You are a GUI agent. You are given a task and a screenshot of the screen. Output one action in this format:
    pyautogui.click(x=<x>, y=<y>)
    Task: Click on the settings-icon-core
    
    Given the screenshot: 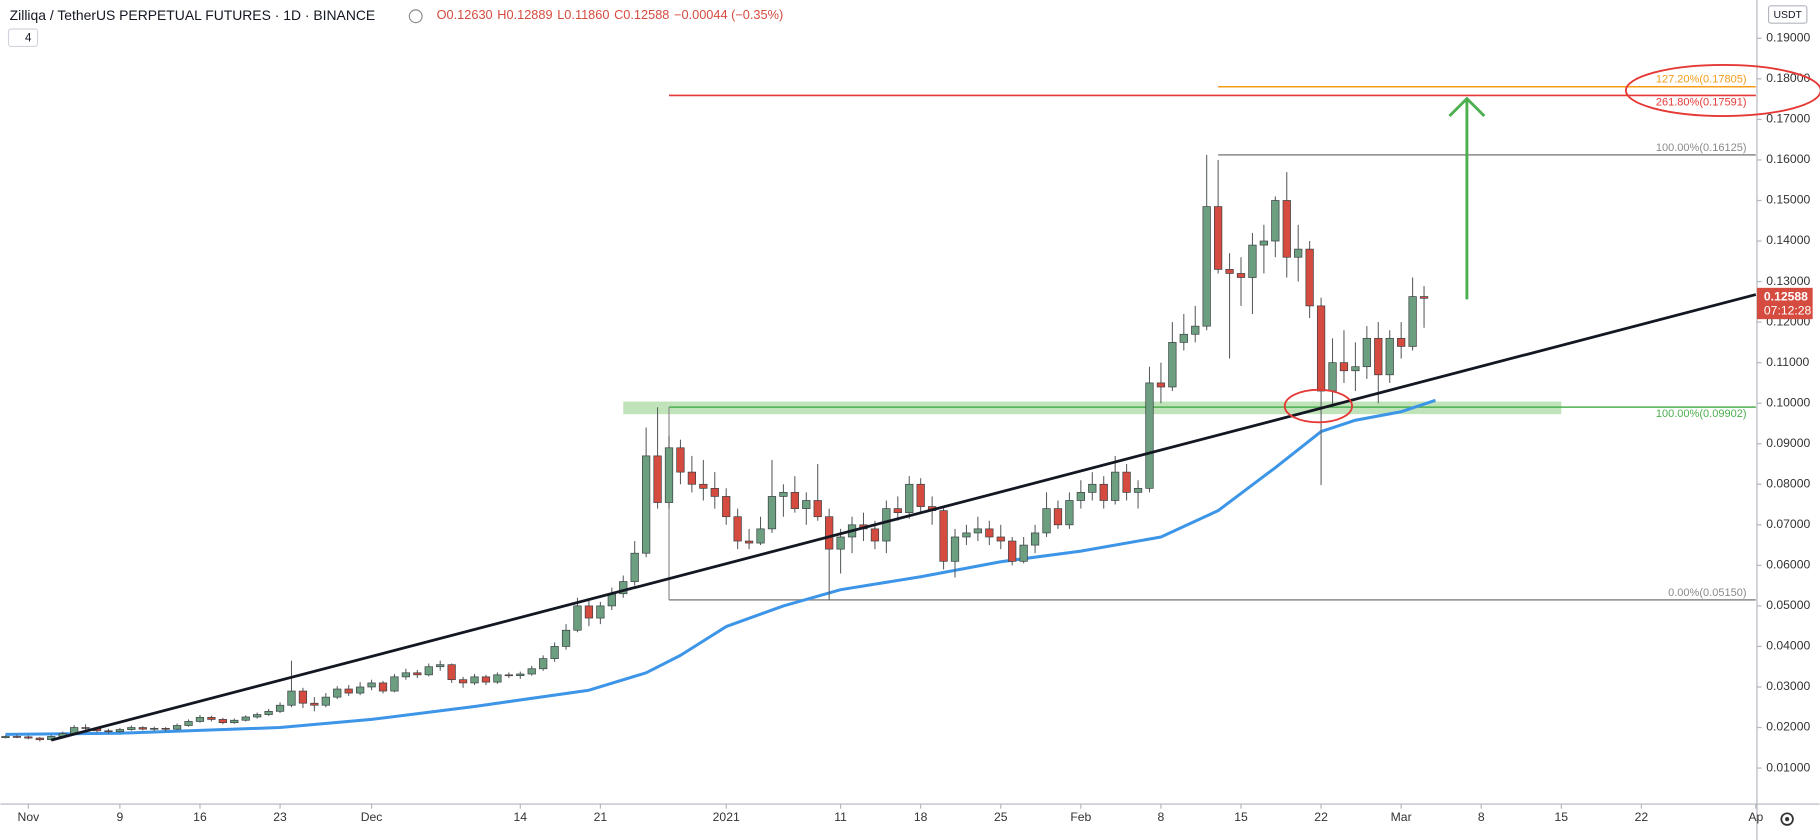 What is the action you would take?
    pyautogui.click(x=1787, y=819)
    